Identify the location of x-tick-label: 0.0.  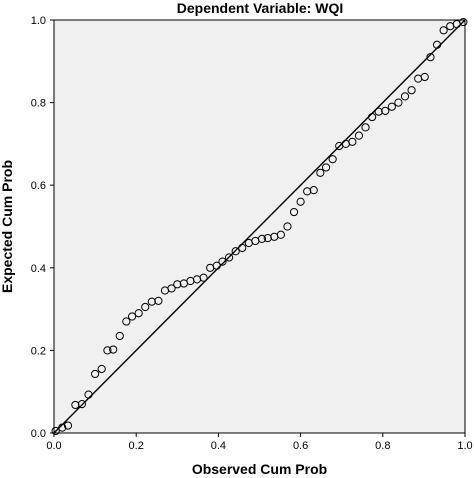
(53, 446).